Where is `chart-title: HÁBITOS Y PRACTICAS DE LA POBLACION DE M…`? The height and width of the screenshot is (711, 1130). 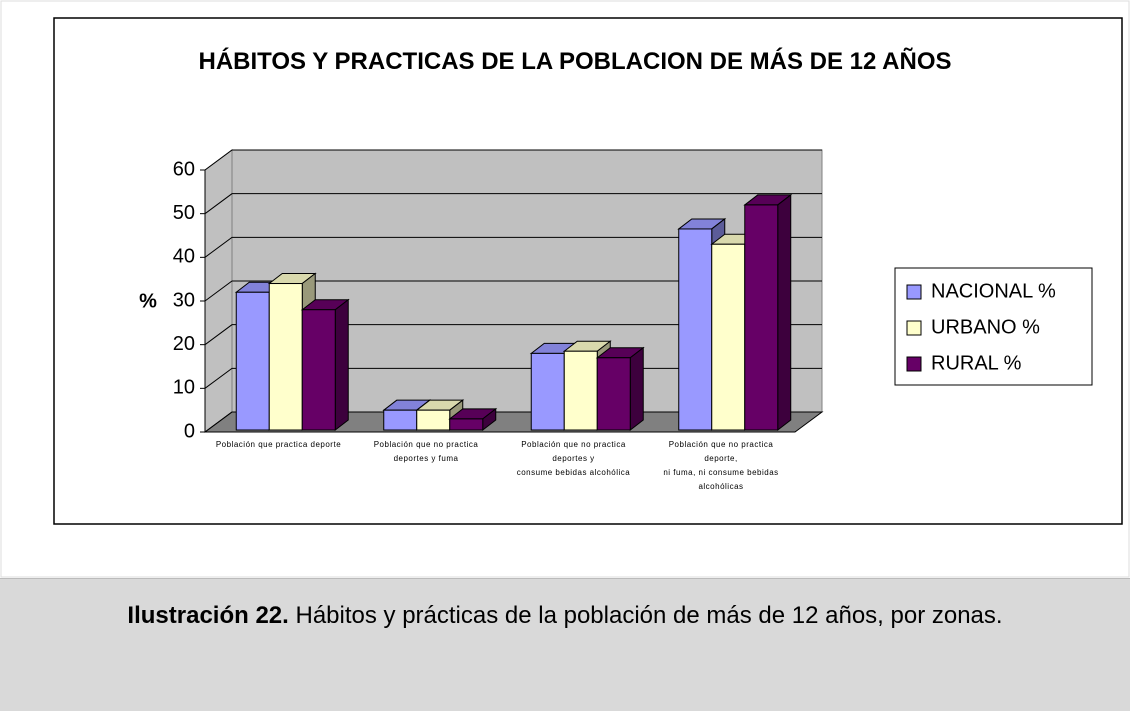 chart-title: HÁBITOS Y PRACTICAS DE LA POBLACION DE M… is located at coordinates (575, 61).